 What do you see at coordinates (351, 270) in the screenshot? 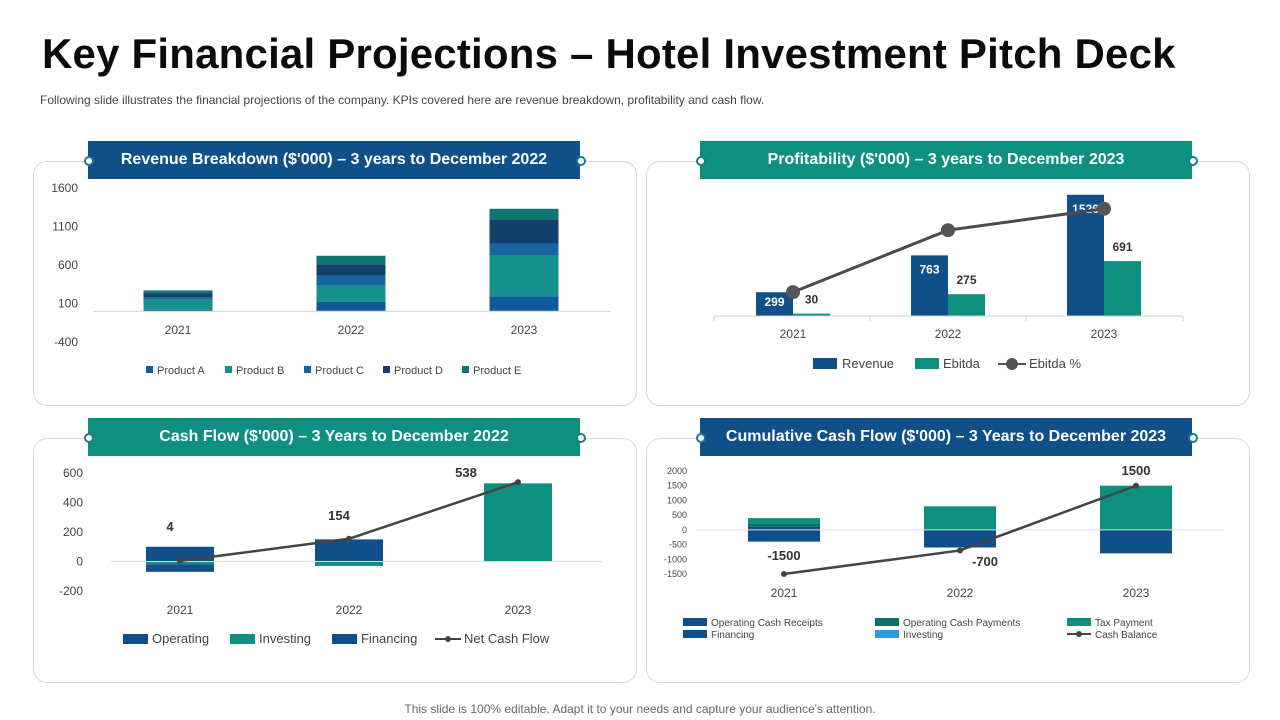
I see `revenue-bar-product-d-2022` at bounding box center [351, 270].